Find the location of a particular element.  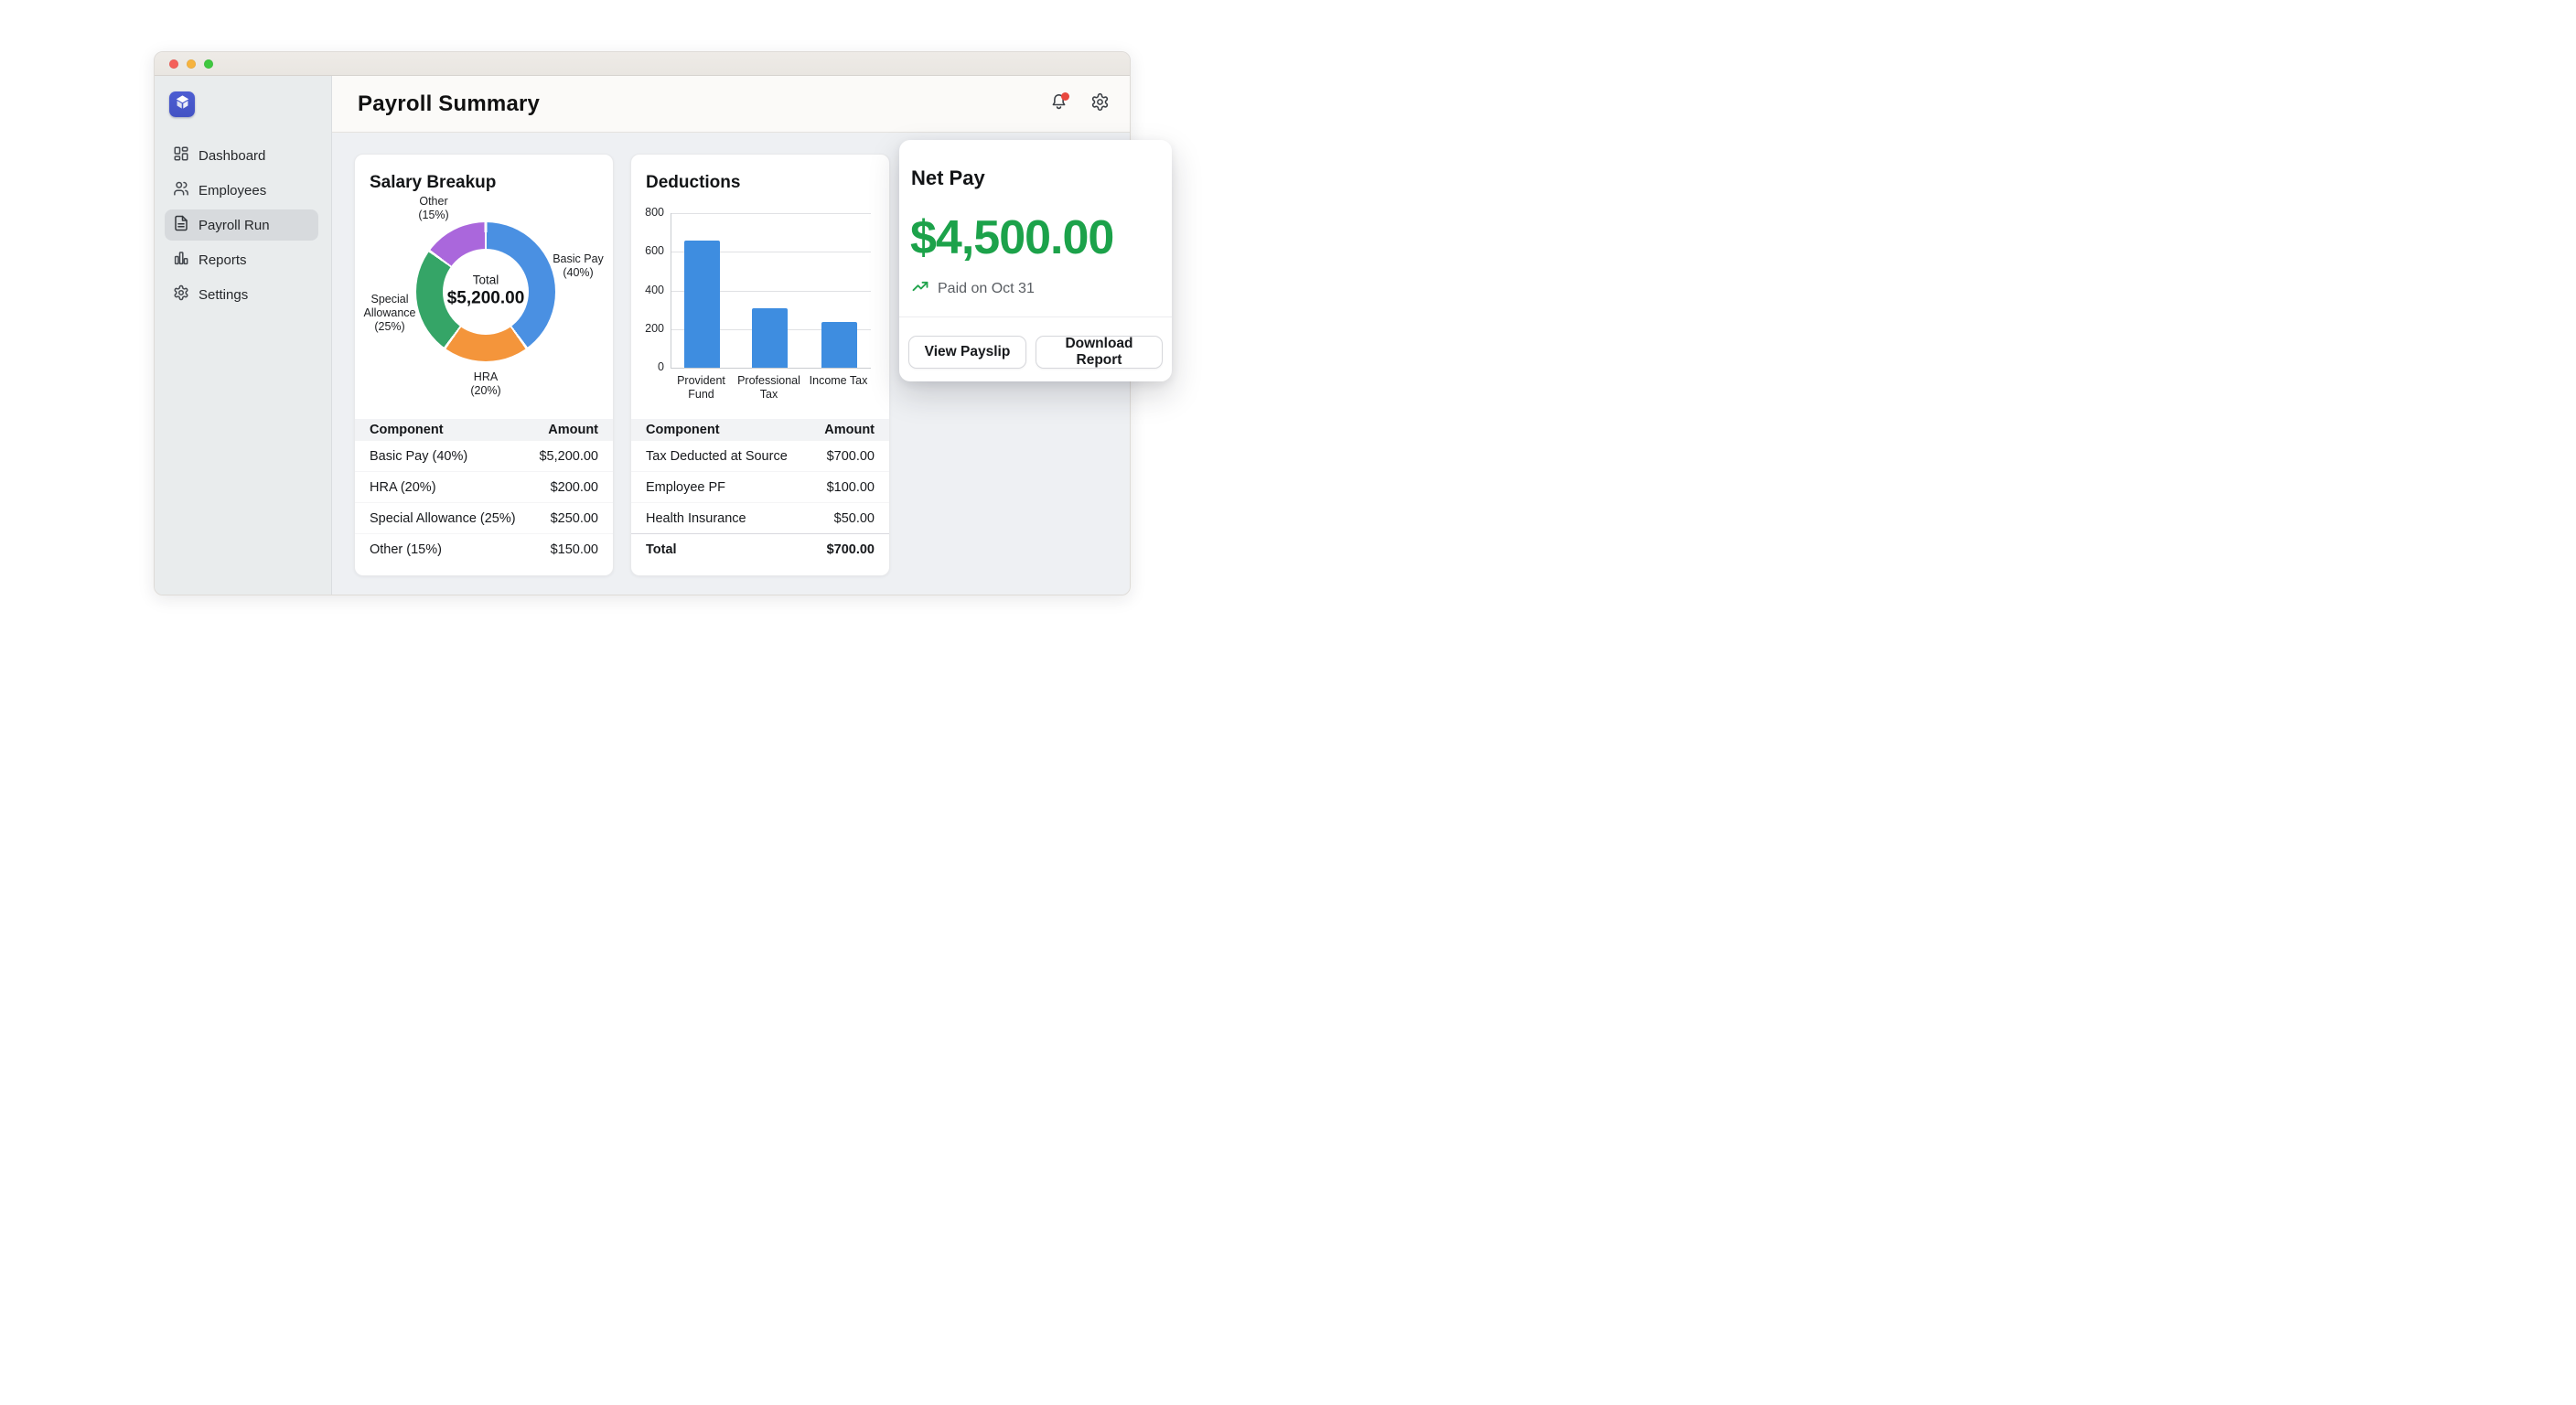

component-cell: Other (15%) is located at coordinates (406, 549).